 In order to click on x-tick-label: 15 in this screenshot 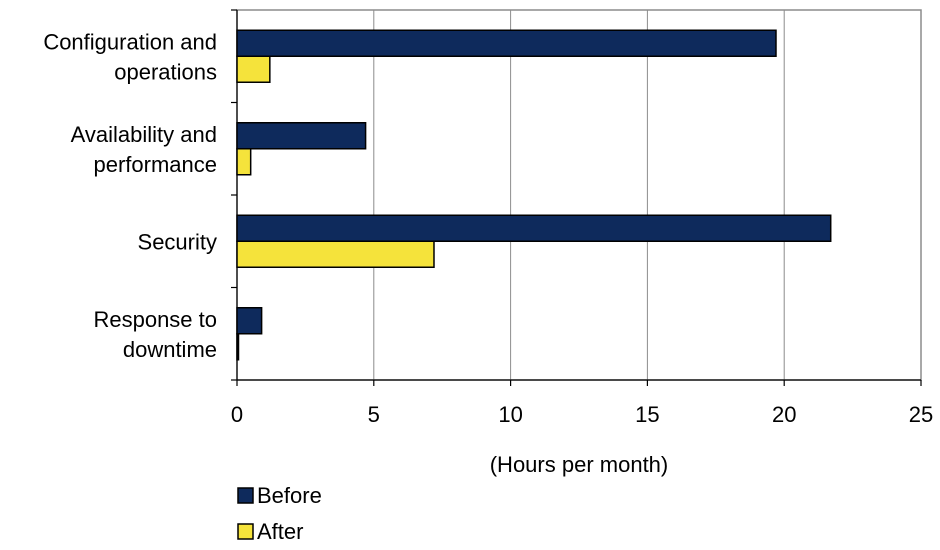, I will do `click(647, 414)`.